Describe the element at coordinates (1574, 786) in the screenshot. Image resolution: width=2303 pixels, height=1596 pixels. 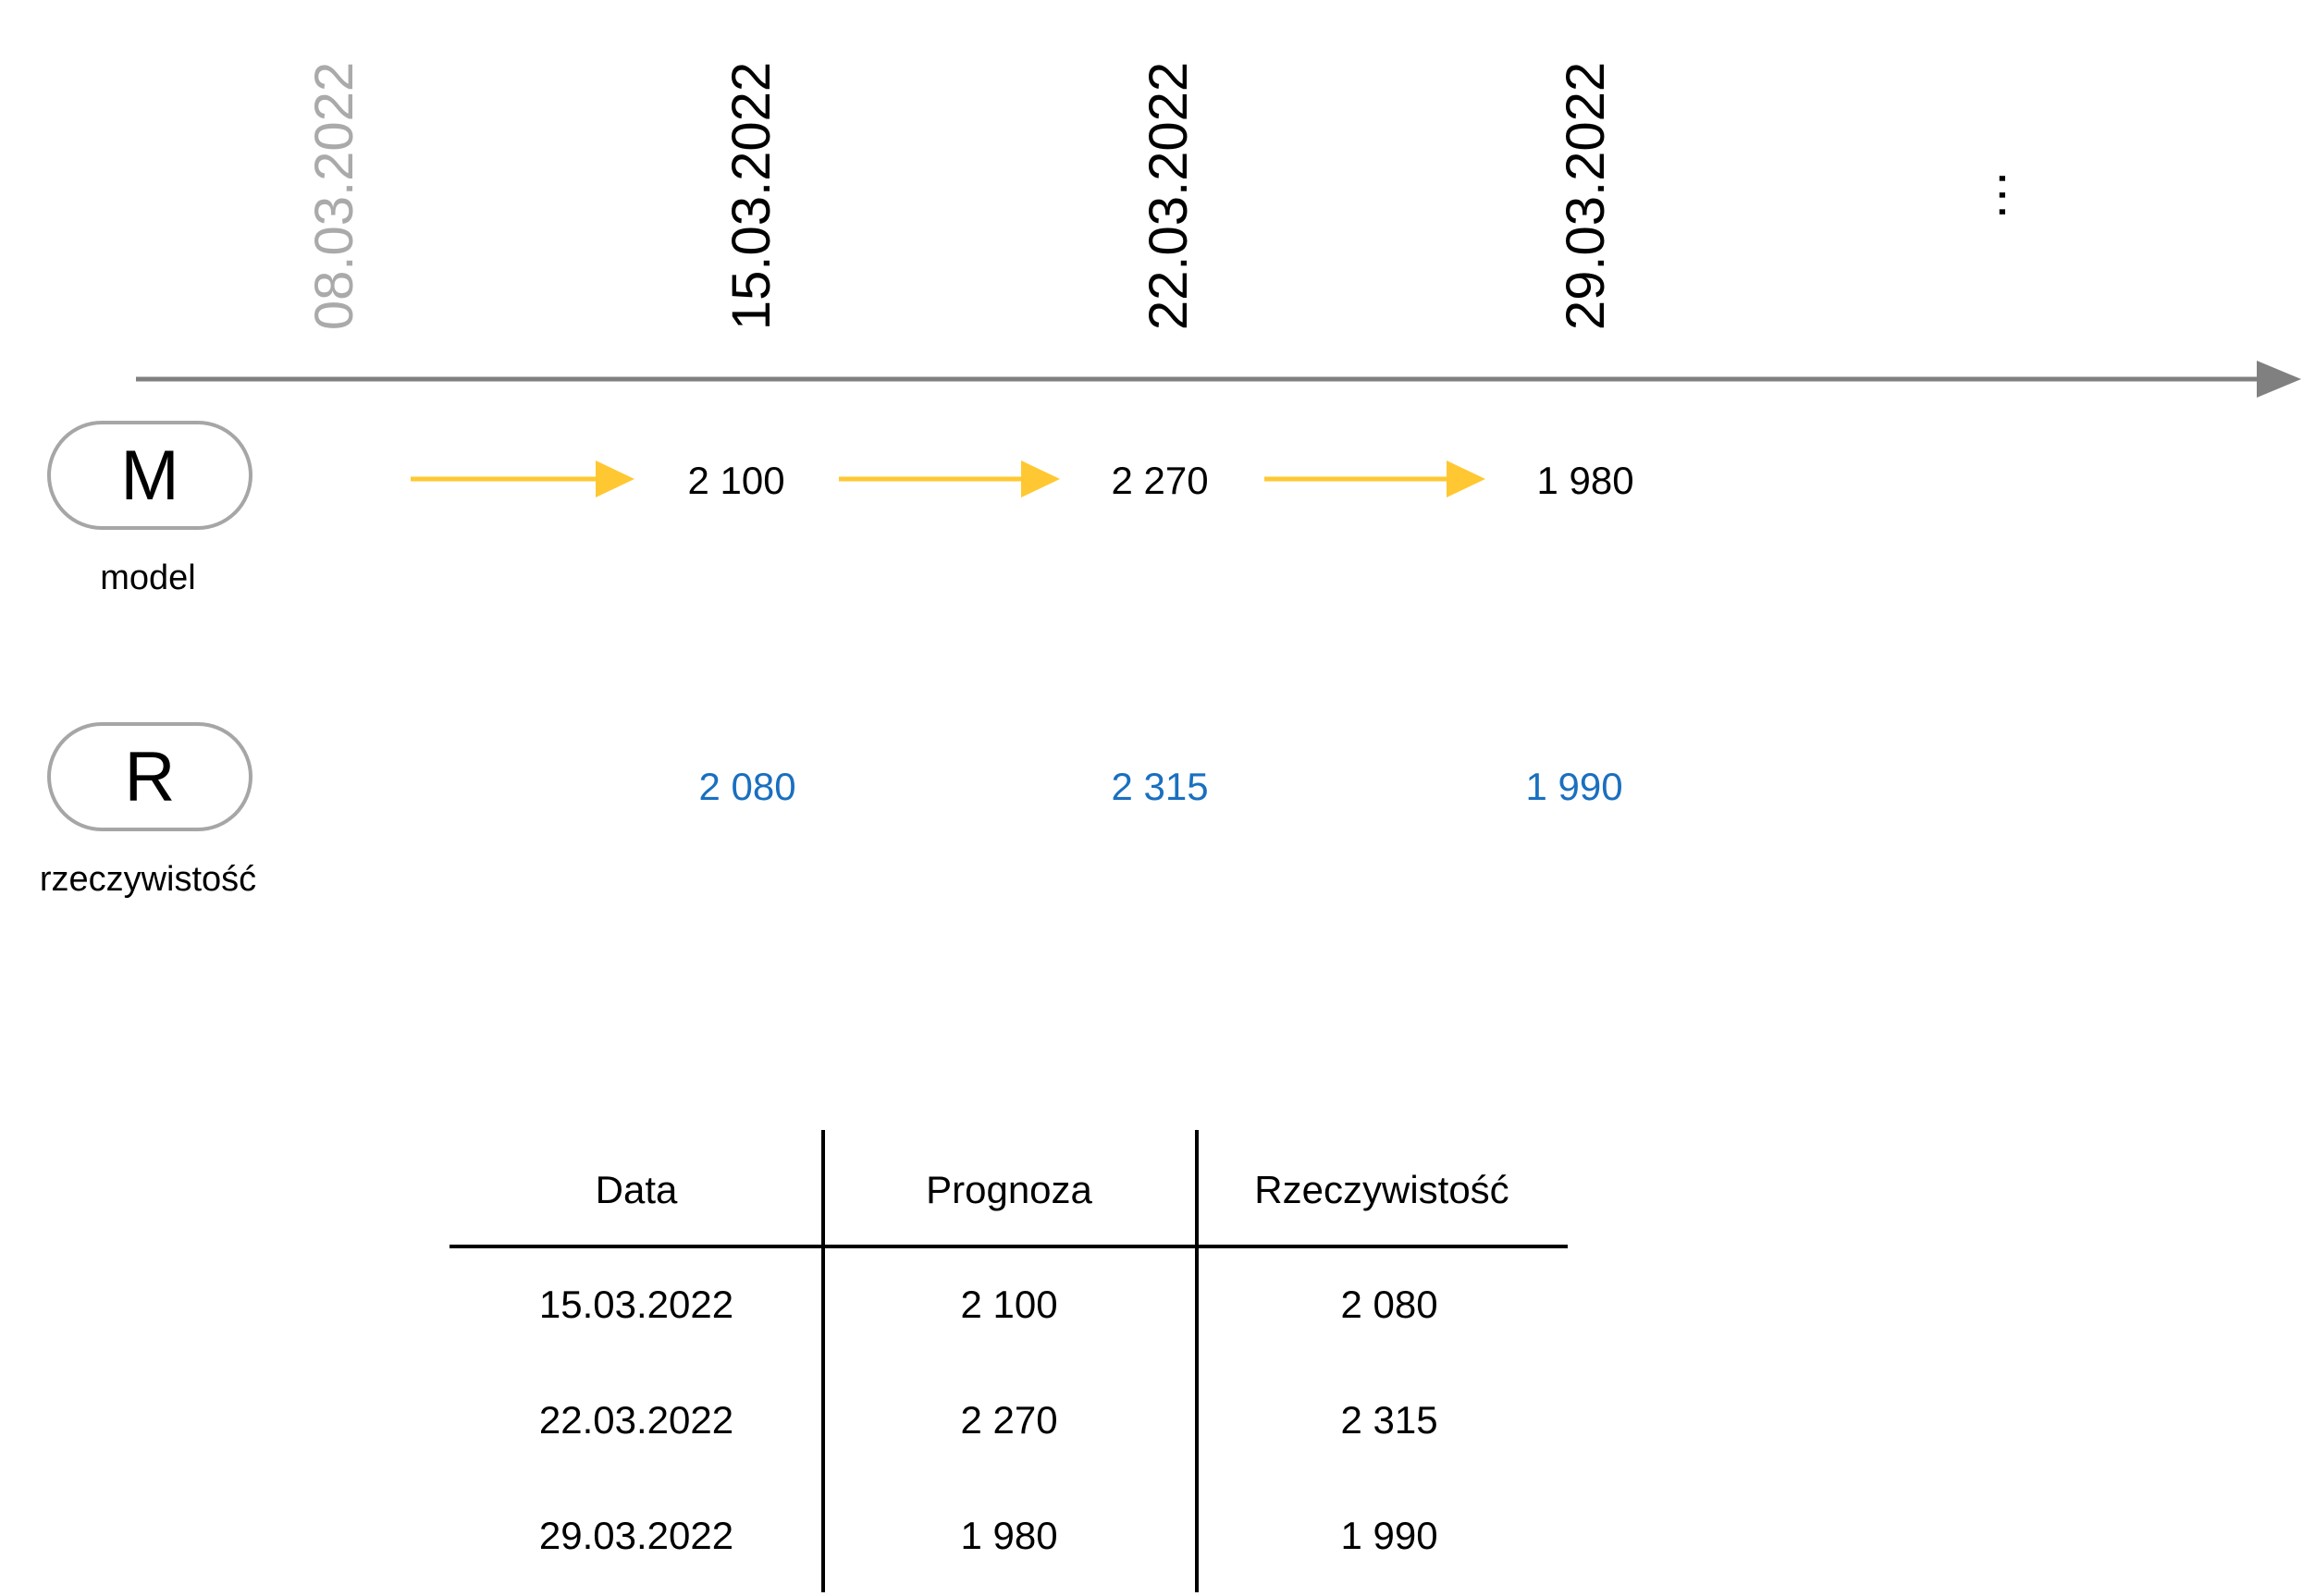
I see `reality-value: 1 990` at that location.